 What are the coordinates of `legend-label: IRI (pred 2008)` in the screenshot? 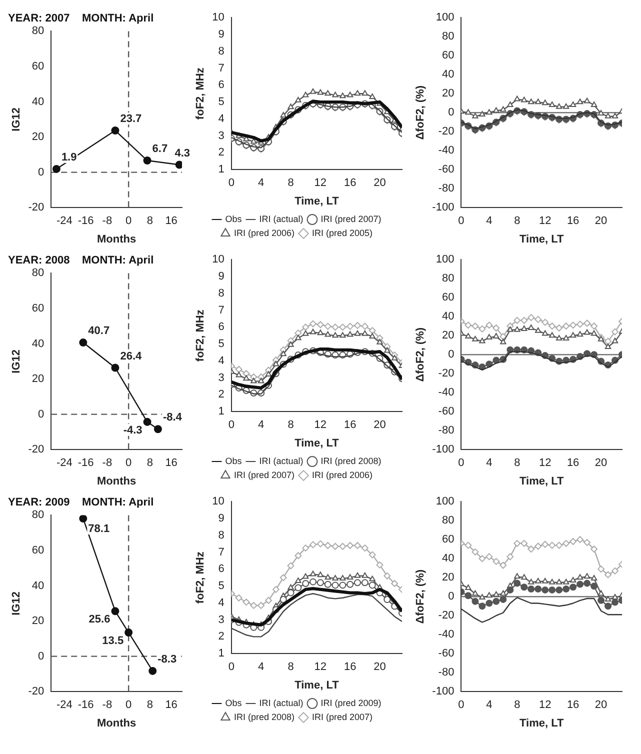 It's located at (264, 717).